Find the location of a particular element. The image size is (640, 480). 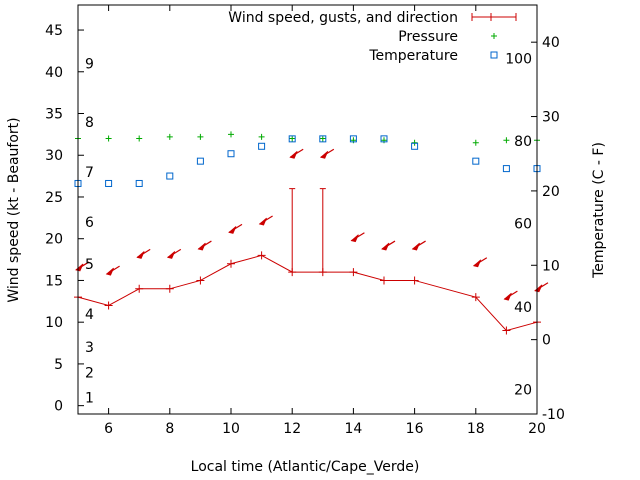

y-tick-label: 15 is located at coordinates (54, 281).